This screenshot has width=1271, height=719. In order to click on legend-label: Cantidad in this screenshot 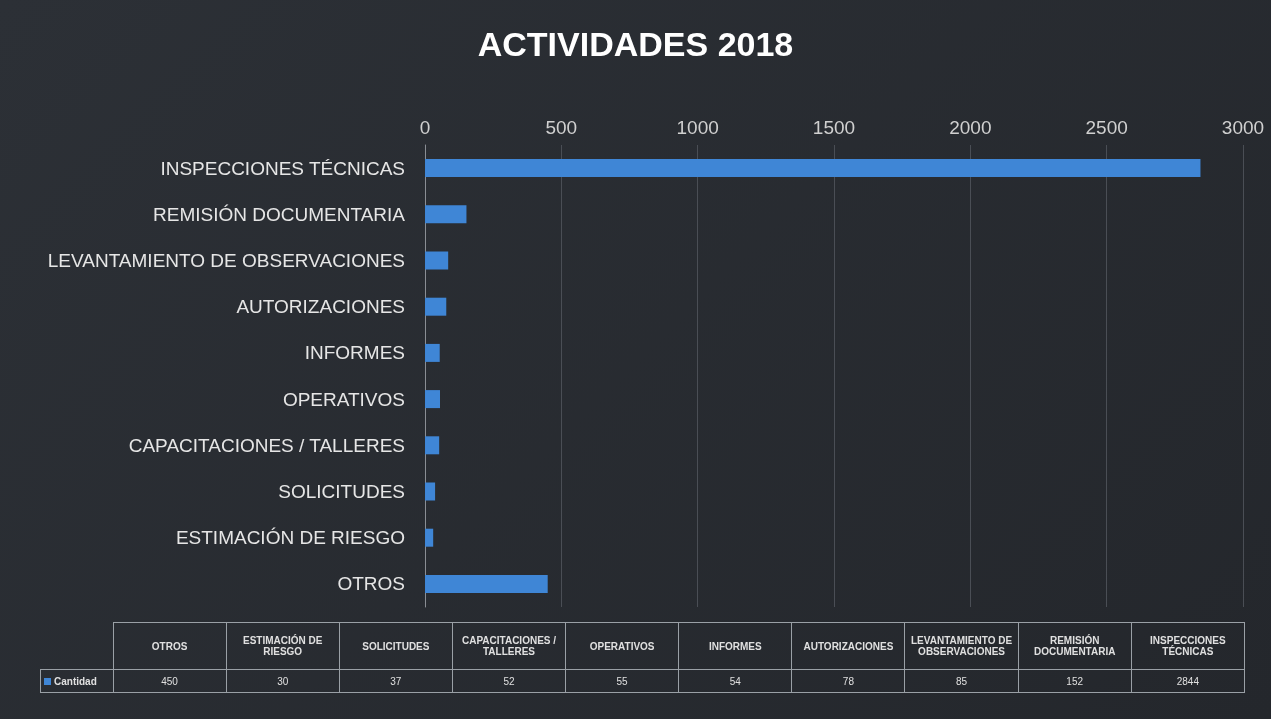, I will do `click(76, 681)`.